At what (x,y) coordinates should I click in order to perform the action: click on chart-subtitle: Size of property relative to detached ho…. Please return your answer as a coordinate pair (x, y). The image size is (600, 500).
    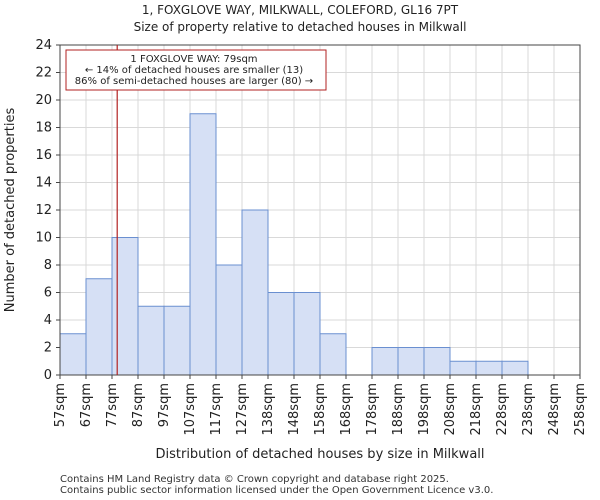
    Looking at the image, I should click on (300, 27).